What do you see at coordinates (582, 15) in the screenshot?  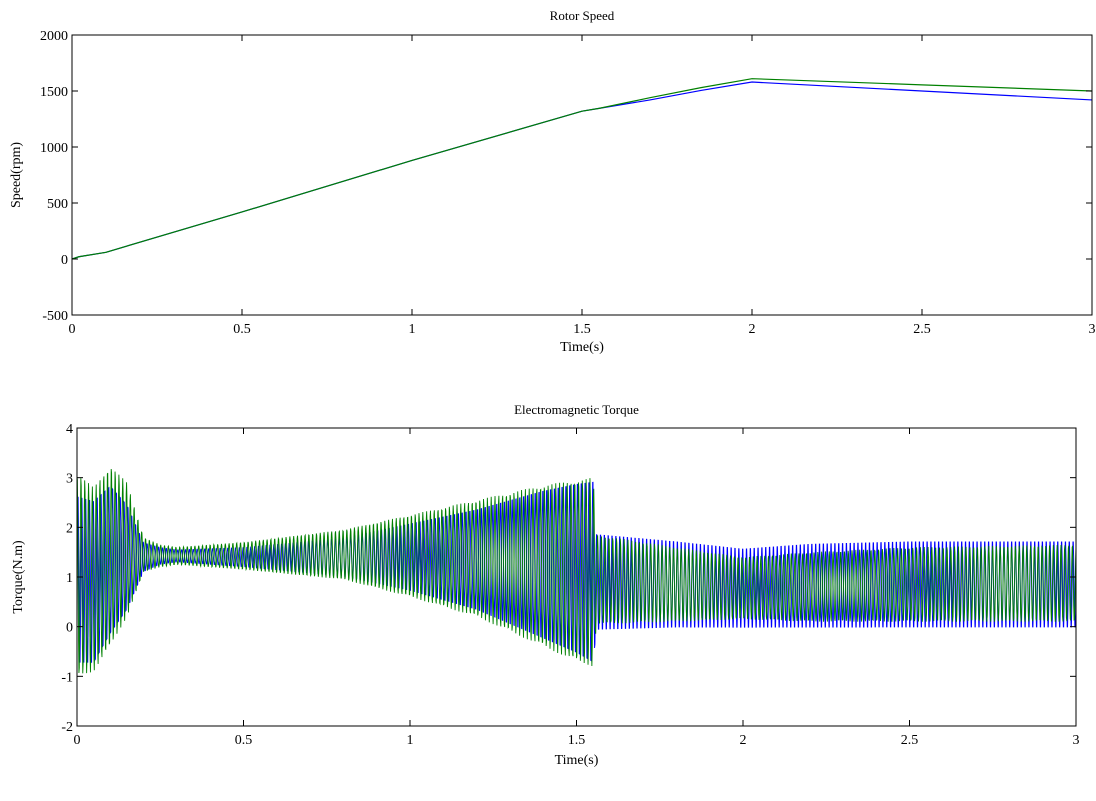 I see `chart-title: Rotor Speed` at bounding box center [582, 15].